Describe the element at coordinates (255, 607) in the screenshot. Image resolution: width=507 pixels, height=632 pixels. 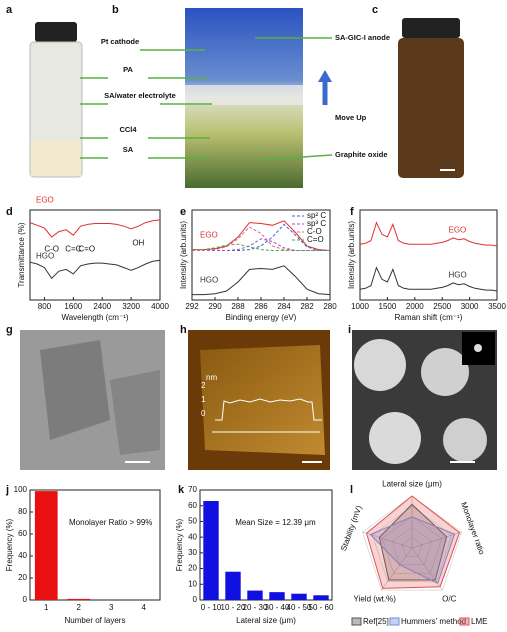
I see `x-tick-label: 20 - 30` at that location.